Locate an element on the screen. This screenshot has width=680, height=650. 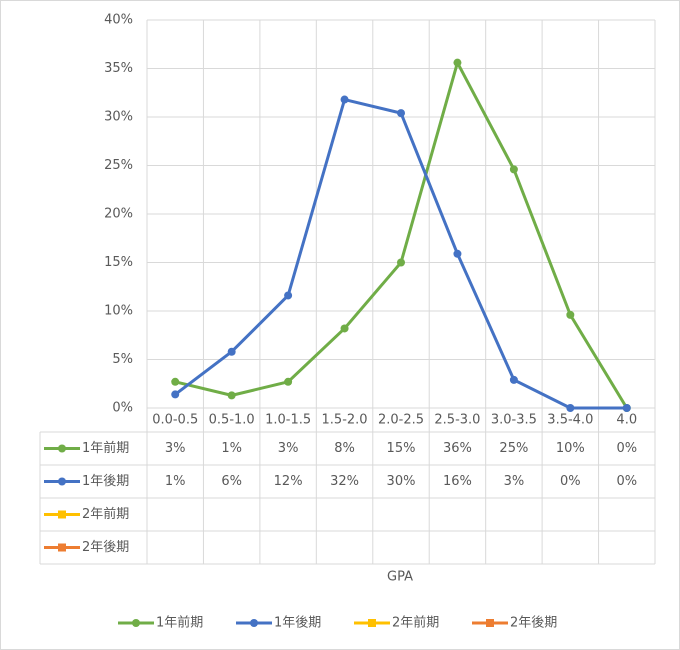
data-table-cell: 8% is located at coordinates (344, 448).